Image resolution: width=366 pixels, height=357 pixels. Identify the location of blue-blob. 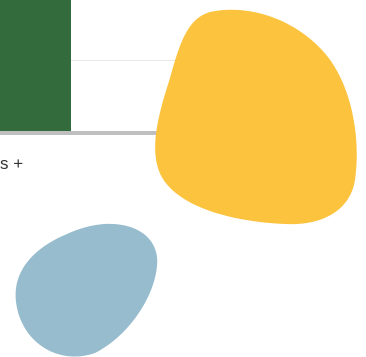
(86, 290).